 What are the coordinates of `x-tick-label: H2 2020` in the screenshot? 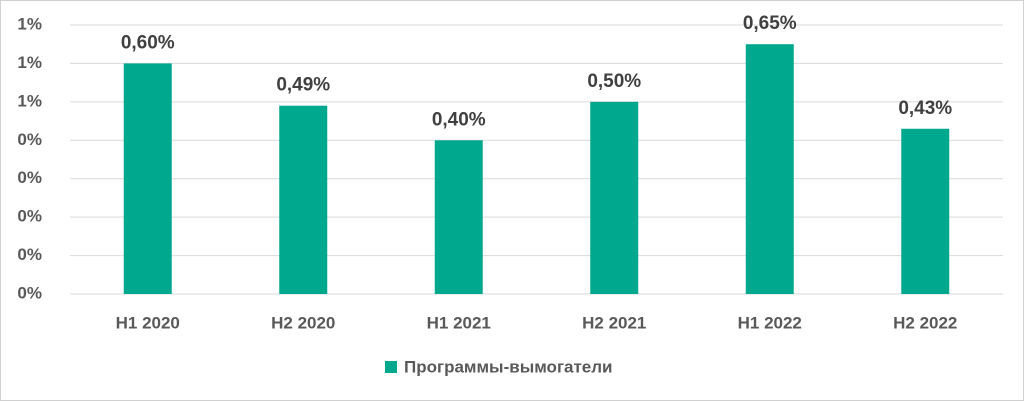 It's located at (303, 322).